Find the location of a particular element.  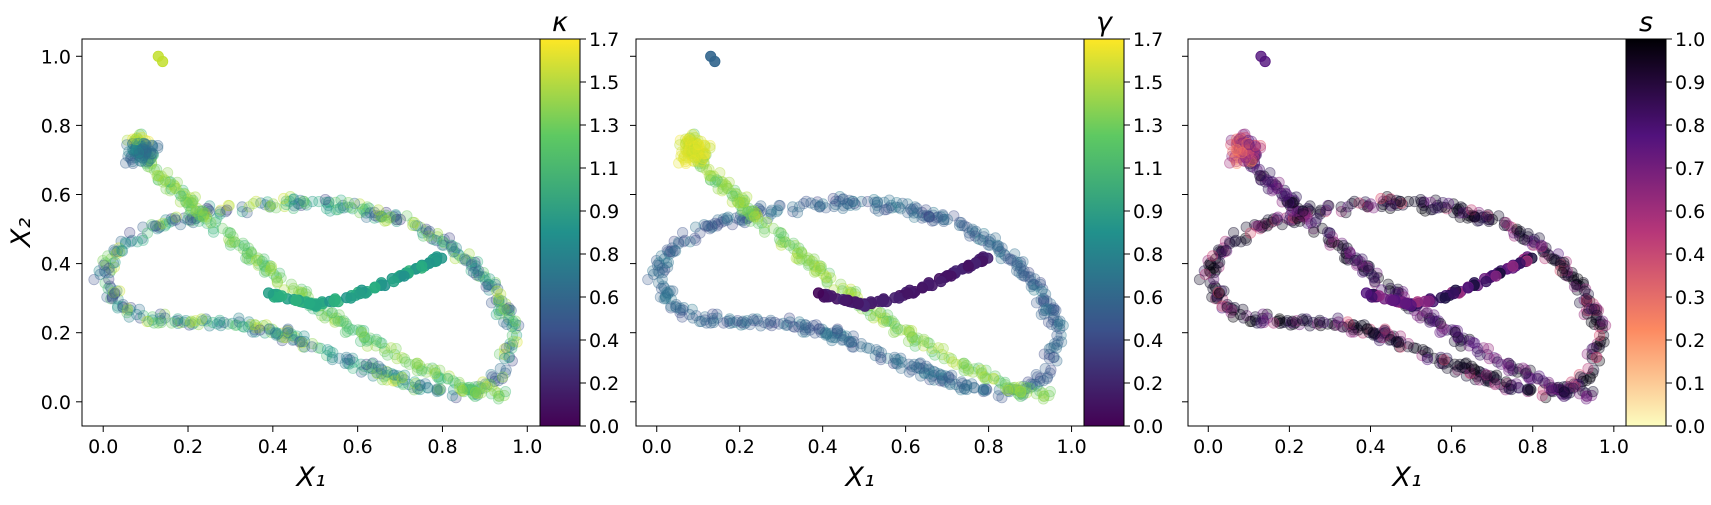

colorbar-tick-label: 0.2 is located at coordinates (1690, 341).